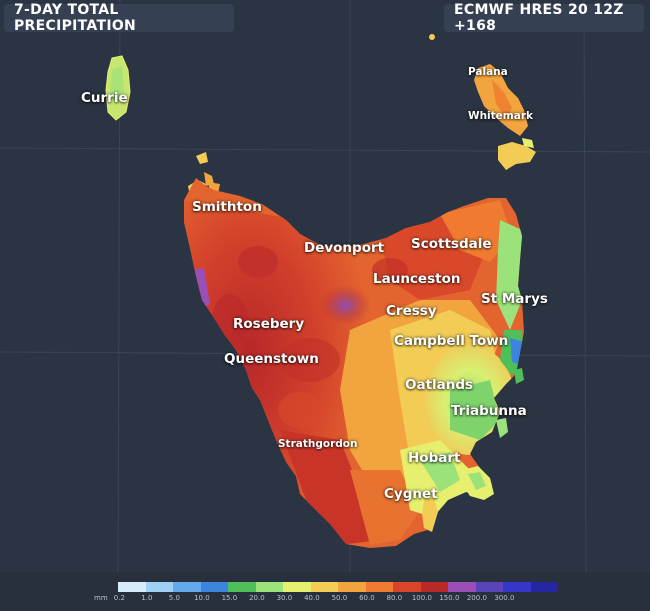  Describe the element at coordinates (104, 98) in the screenshot. I see `place-label-currie: Currie` at that location.